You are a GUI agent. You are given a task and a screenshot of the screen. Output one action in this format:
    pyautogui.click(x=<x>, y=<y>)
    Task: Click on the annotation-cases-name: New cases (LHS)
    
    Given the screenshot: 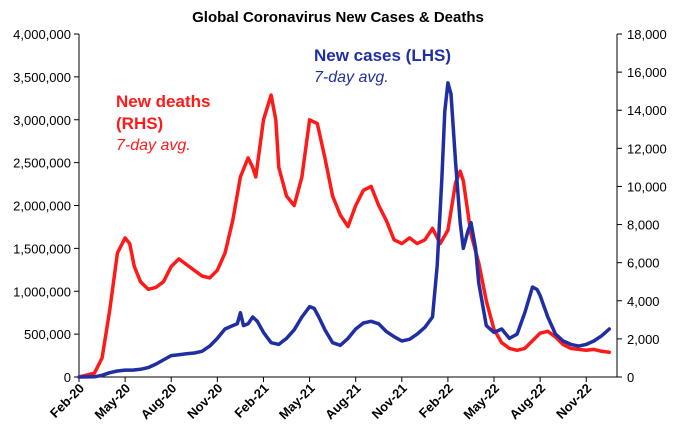 What is the action you would take?
    pyautogui.click(x=382, y=55)
    